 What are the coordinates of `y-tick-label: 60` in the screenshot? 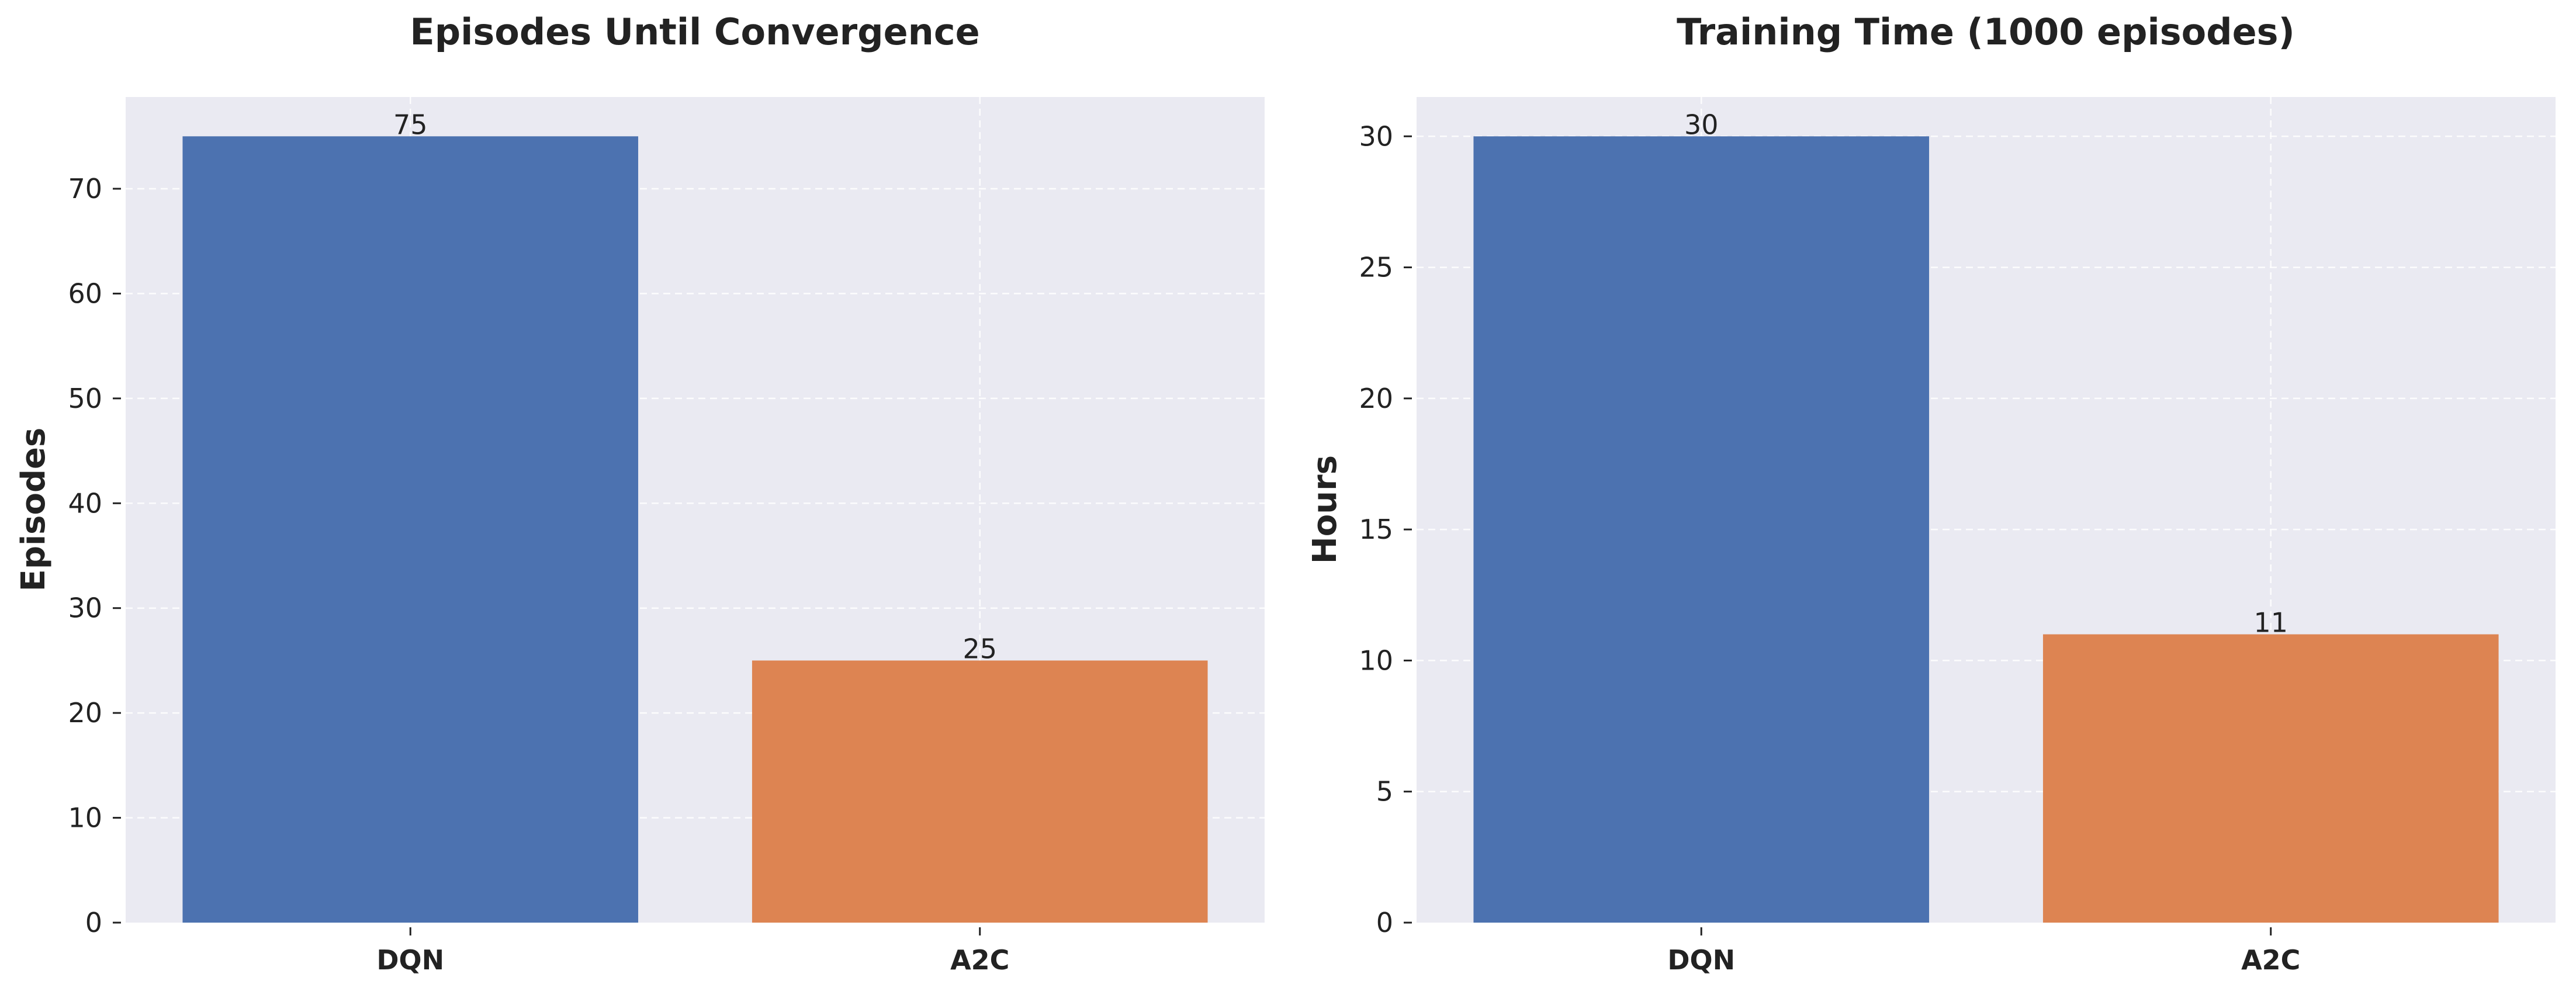 It's located at (85, 293).